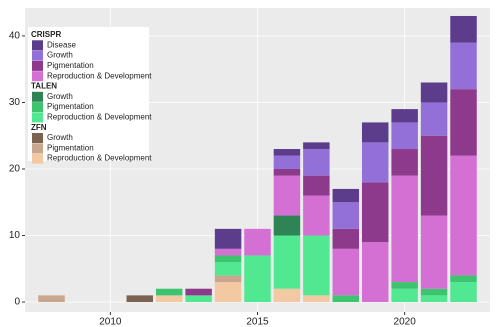  What do you see at coordinates (15, 169) in the screenshot?
I see `y-tick-label: 20` at bounding box center [15, 169].